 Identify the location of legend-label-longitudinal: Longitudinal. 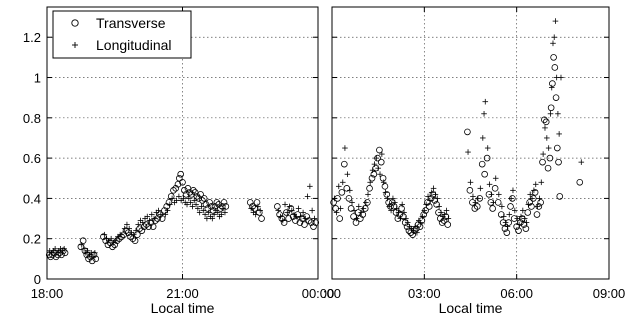
(134, 45).